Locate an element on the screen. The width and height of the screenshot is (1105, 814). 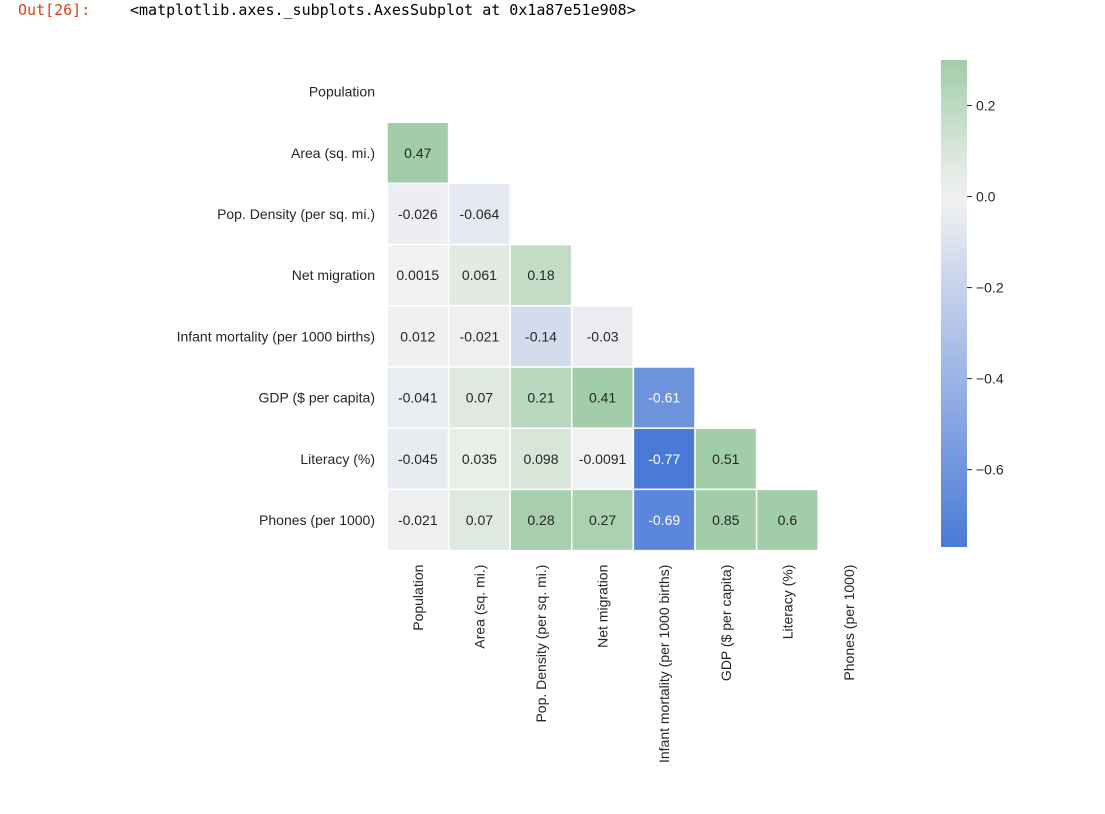
cell-value-label: -0.0091 is located at coordinates (603, 459).